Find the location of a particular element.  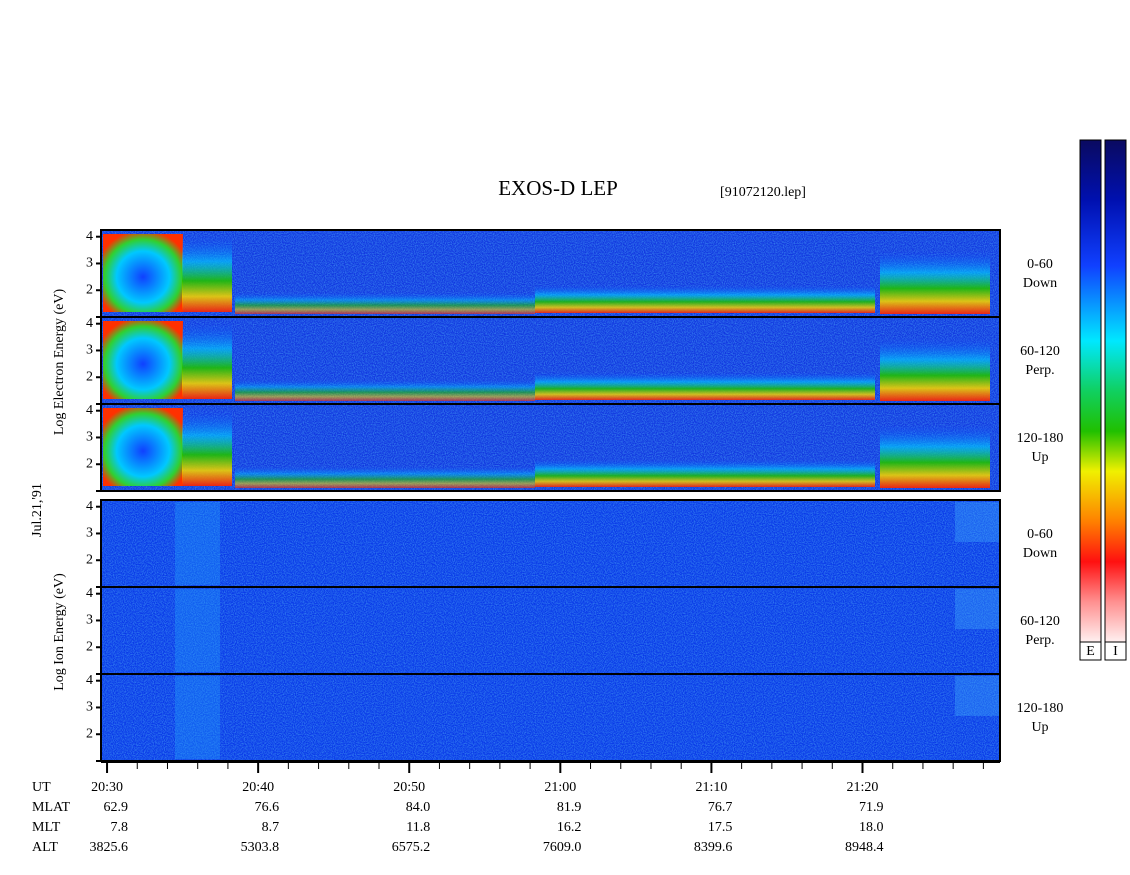

file-name: [91072120.lep] is located at coordinates (763, 192).